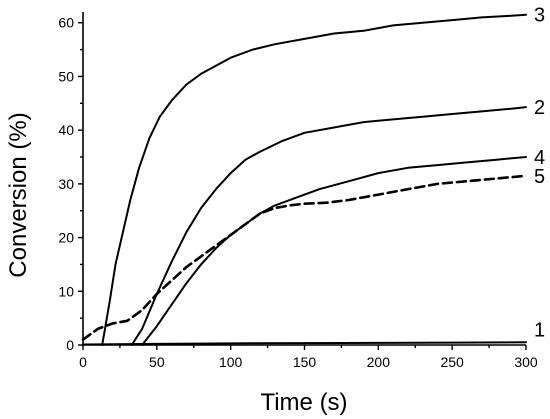 The image size is (550, 419). What do you see at coordinates (66, 291) in the screenshot?
I see `y-tick-label: 10` at bounding box center [66, 291].